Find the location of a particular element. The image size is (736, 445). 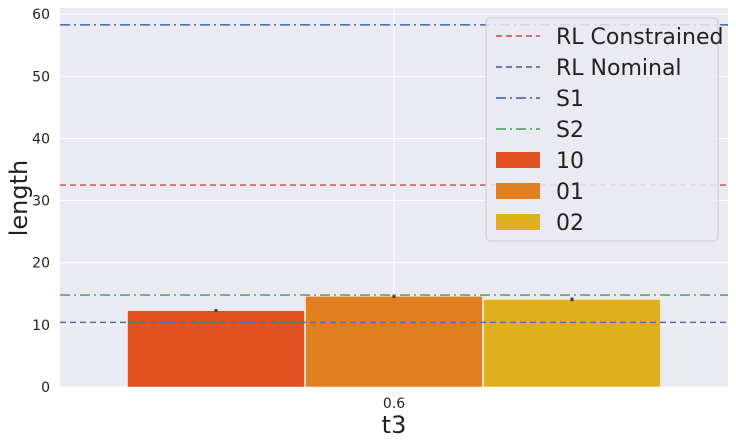

legend-label: 02 is located at coordinates (570, 223).